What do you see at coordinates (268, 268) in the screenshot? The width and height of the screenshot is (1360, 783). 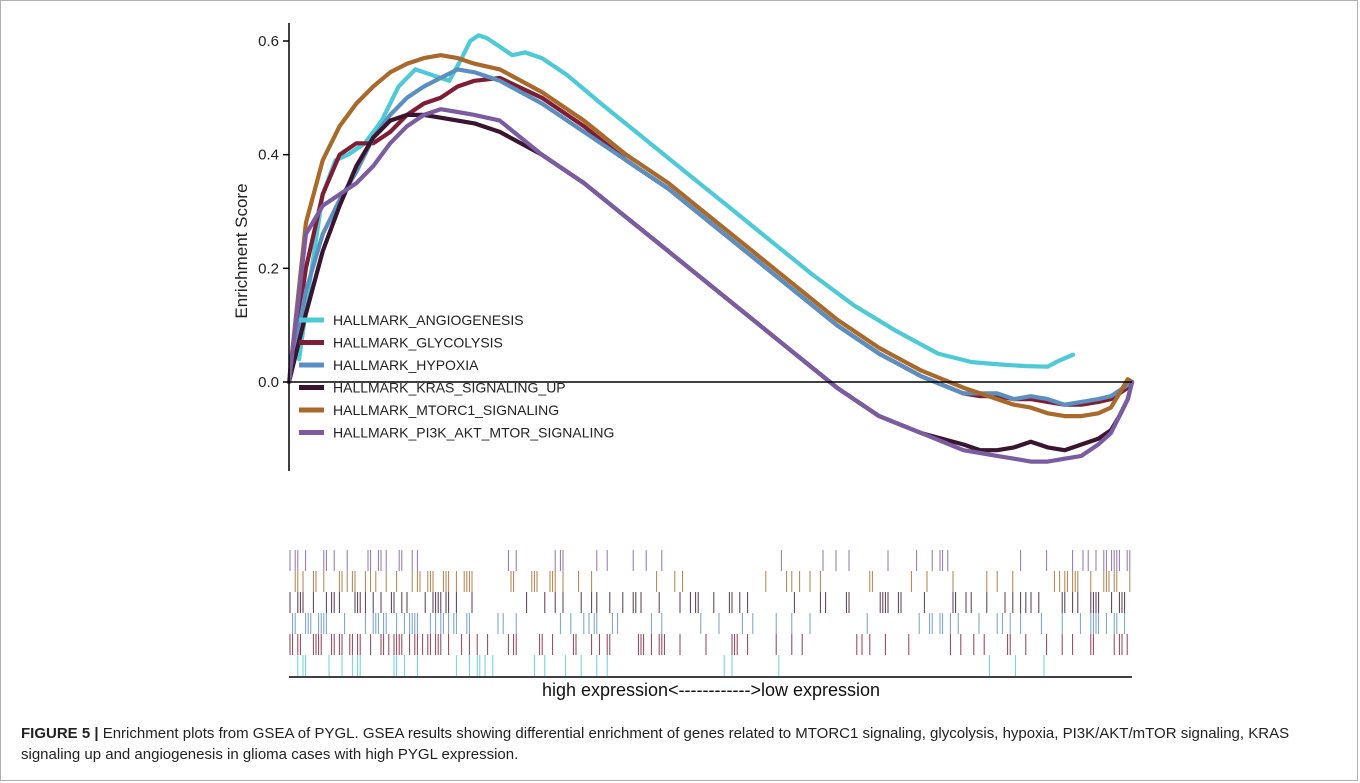 I see `y-tick-label: 0.2` at bounding box center [268, 268].